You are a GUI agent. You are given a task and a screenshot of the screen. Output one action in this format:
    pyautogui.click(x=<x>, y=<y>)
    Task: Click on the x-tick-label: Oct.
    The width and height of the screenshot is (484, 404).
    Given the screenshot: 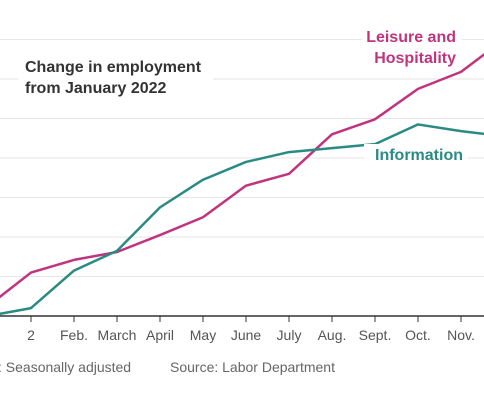 What is the action you would take?
    pyautogui.click(x=418, y=335)
    